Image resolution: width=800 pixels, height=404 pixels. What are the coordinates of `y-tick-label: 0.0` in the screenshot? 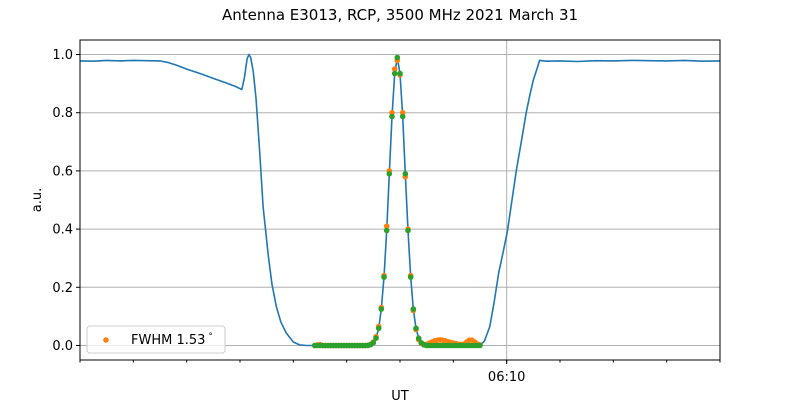 It's located at (62, 346).